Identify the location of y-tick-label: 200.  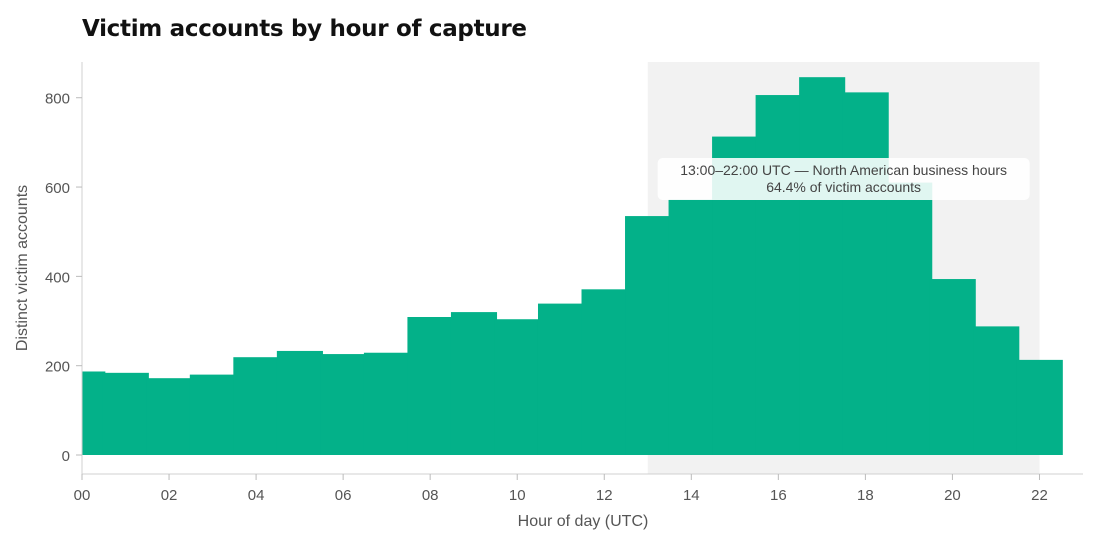
(57, 367).